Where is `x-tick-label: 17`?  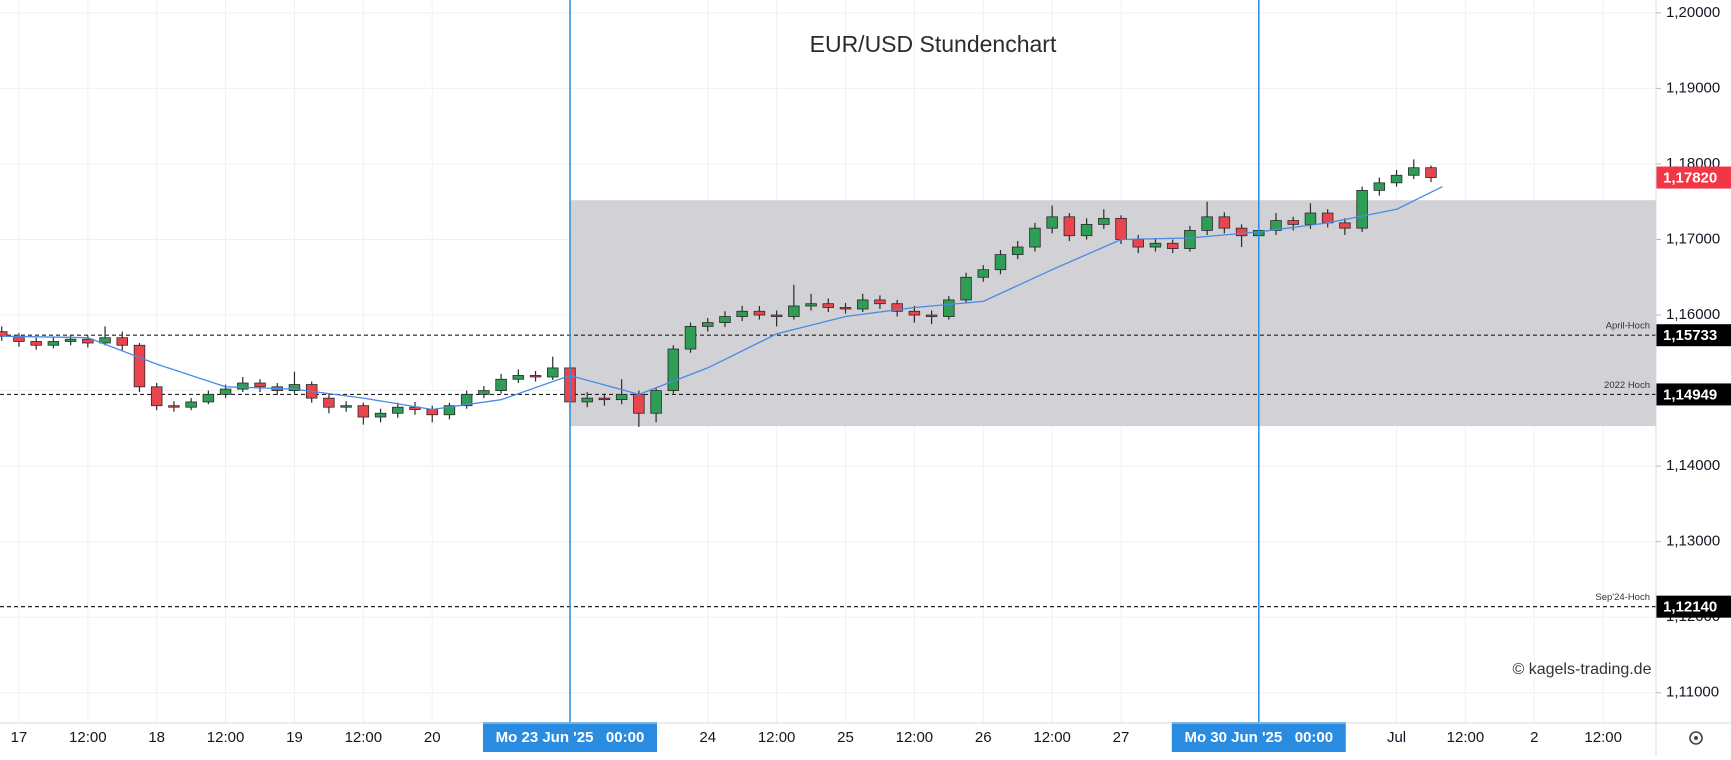 x-tick-label: 17 is located at coordinates (19, 737).